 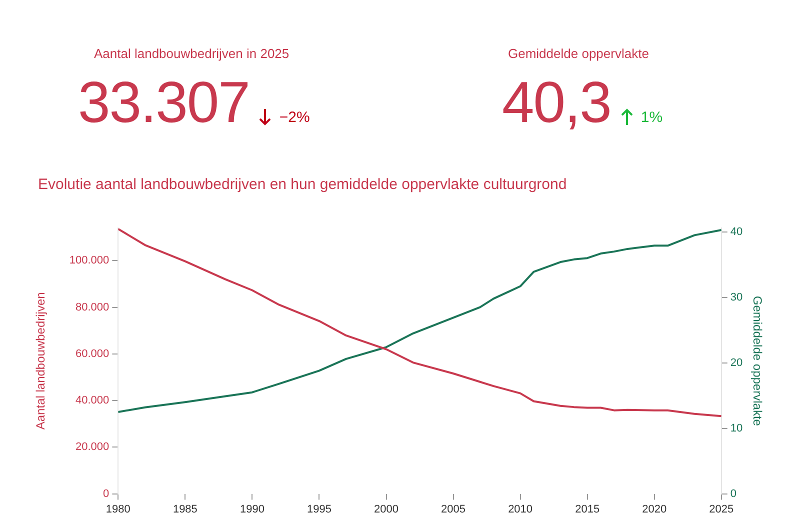 I want to click on text: 40,3, so click(x=556, y=102).